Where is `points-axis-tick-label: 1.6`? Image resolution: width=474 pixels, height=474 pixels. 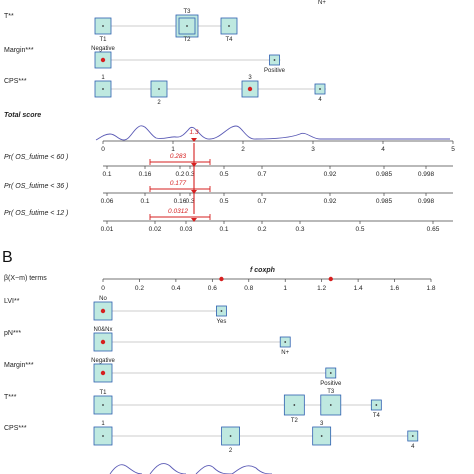 points-axis-tick-label: 1.6 is located at coordinates (394, 288).